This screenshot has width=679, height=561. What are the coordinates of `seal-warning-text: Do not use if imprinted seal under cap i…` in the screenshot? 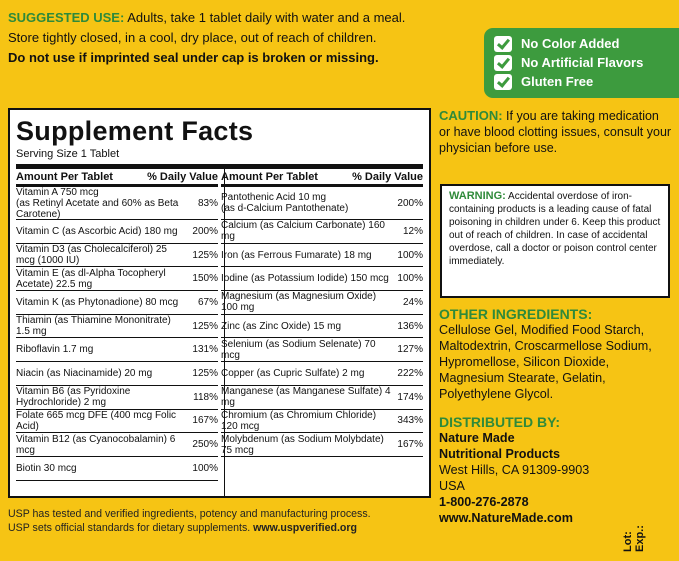 It's located at (193, 57).